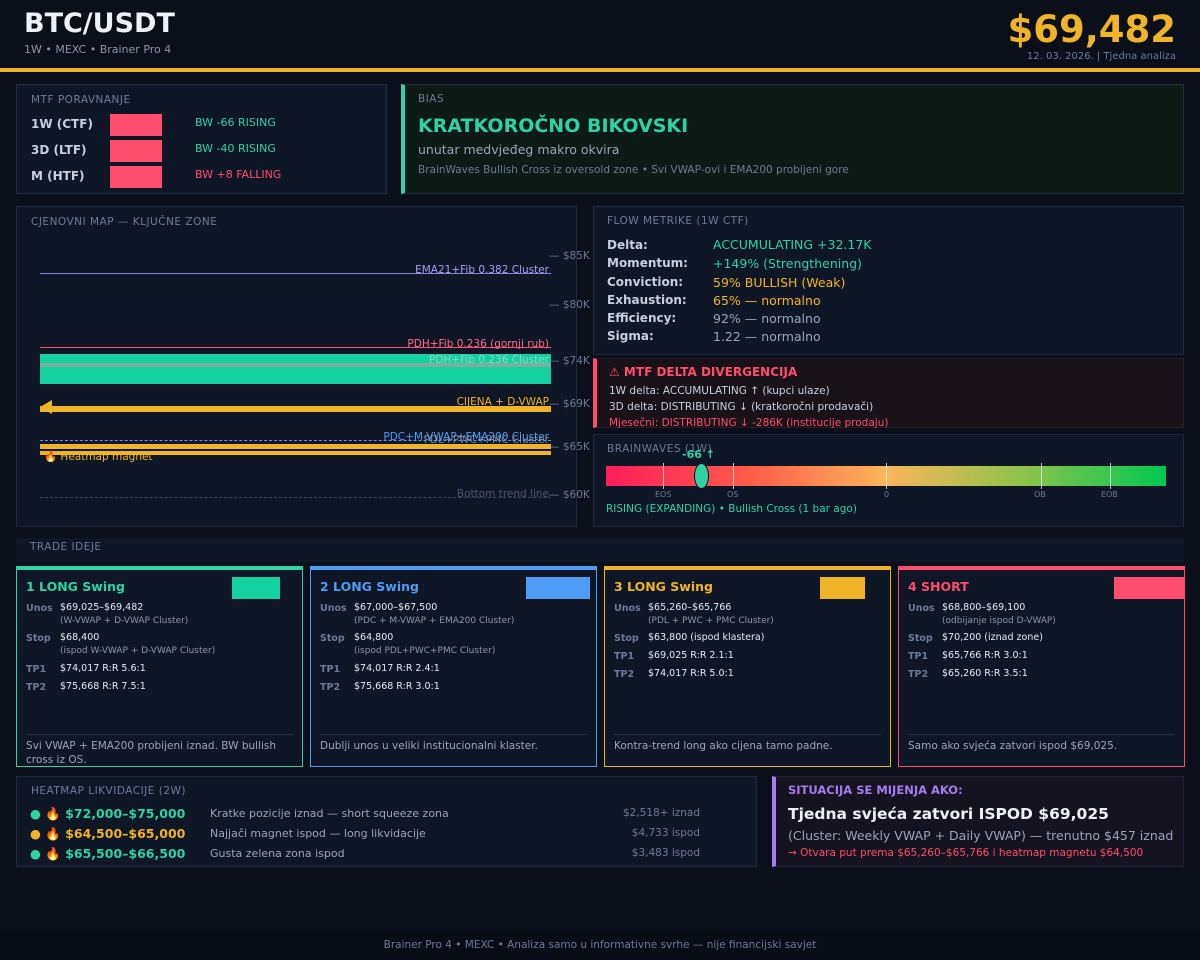 This screenshot has width=1200, height=960. Describe the element at coordinates (569, 256) in the screenshot. I see `price-tick: — $85K` at that location.